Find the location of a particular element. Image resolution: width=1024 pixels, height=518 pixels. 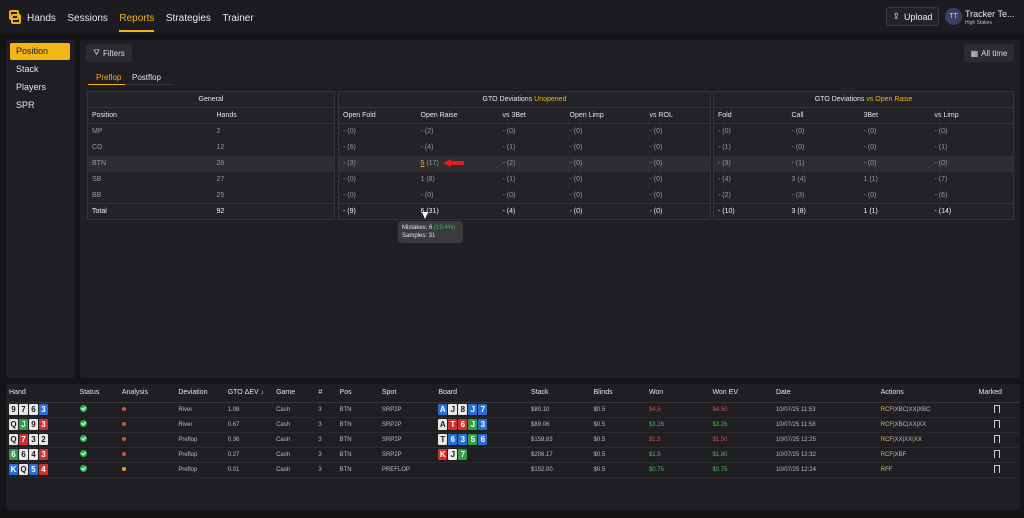

col-analysis: Analysis is located at coordinates (147, 393).